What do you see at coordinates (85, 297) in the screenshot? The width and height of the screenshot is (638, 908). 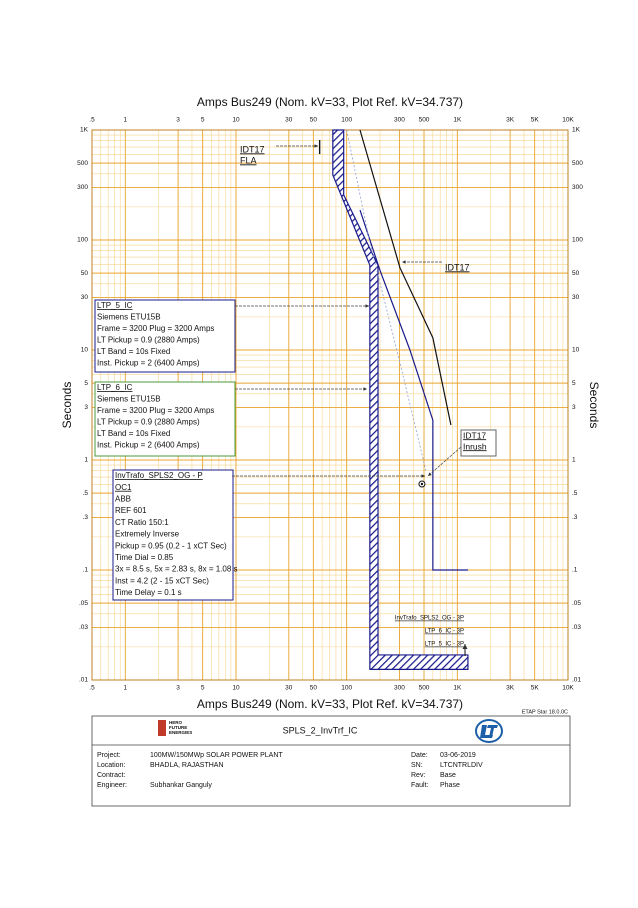 I see `y-tick-label: 30` at bounding box center [85, 297].